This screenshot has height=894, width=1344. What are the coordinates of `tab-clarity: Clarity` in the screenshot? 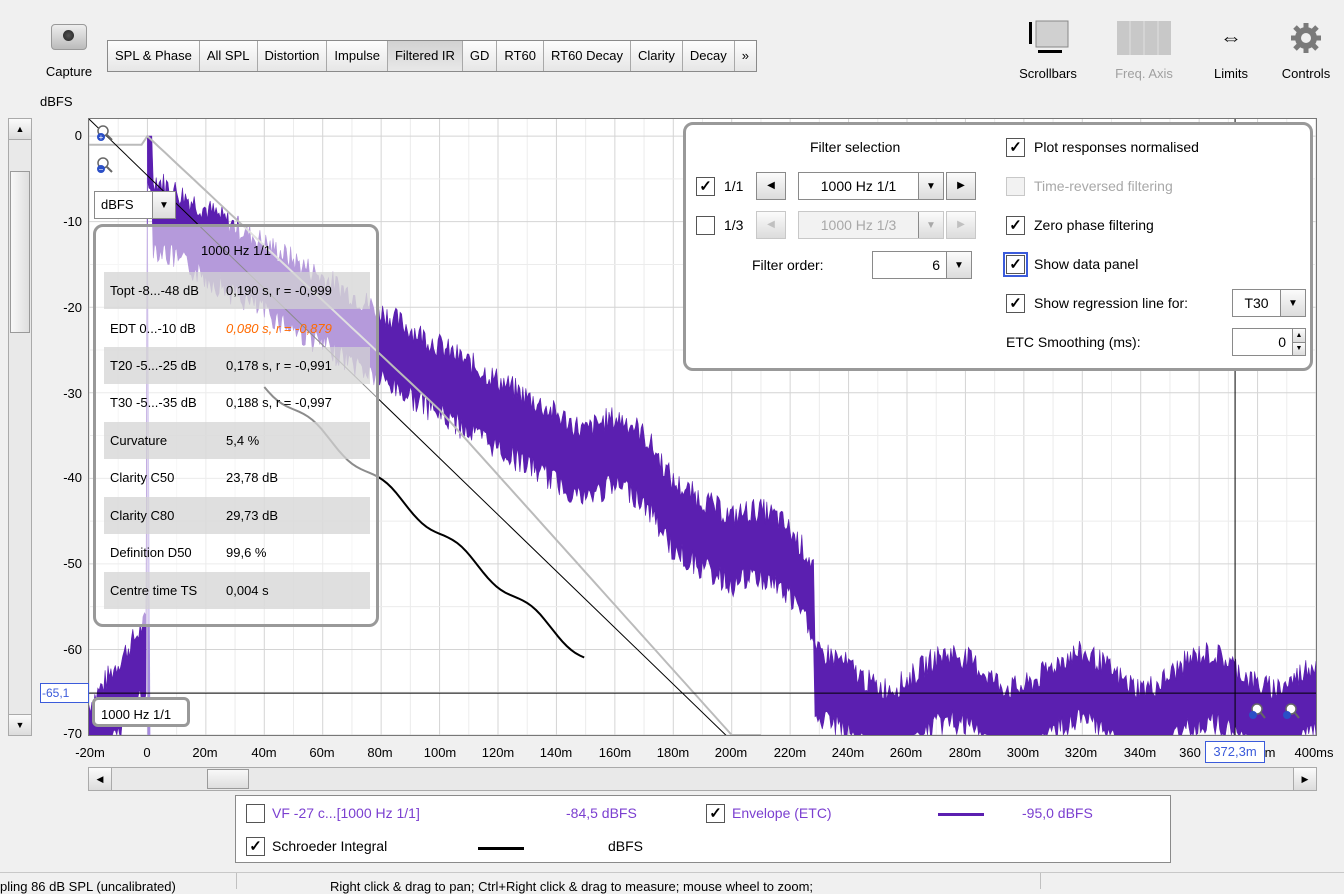 It's located at (657, 56).